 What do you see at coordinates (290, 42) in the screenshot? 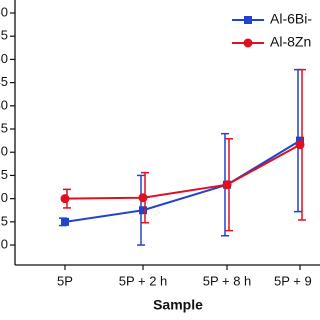
I see `legend-label: Al-8Zn` at bounding box center [290, 42].